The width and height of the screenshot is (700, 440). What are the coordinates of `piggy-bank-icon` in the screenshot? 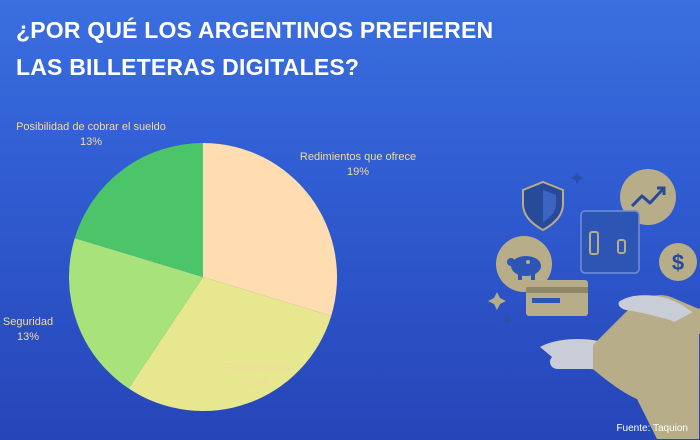 It's located at (524, 264).